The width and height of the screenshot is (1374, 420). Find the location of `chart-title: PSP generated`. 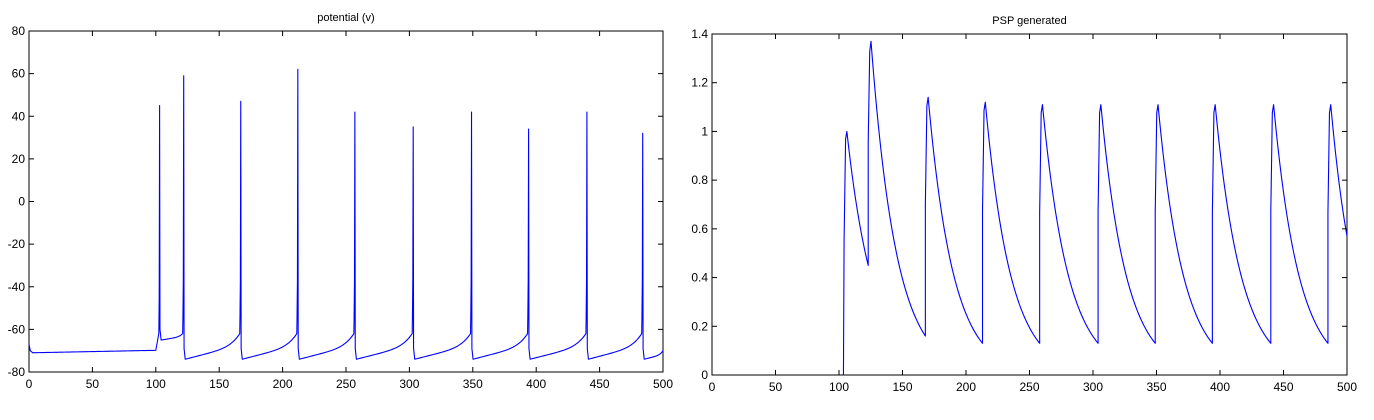

chart-title: PSP generated is located at coordinates (1029, 21).